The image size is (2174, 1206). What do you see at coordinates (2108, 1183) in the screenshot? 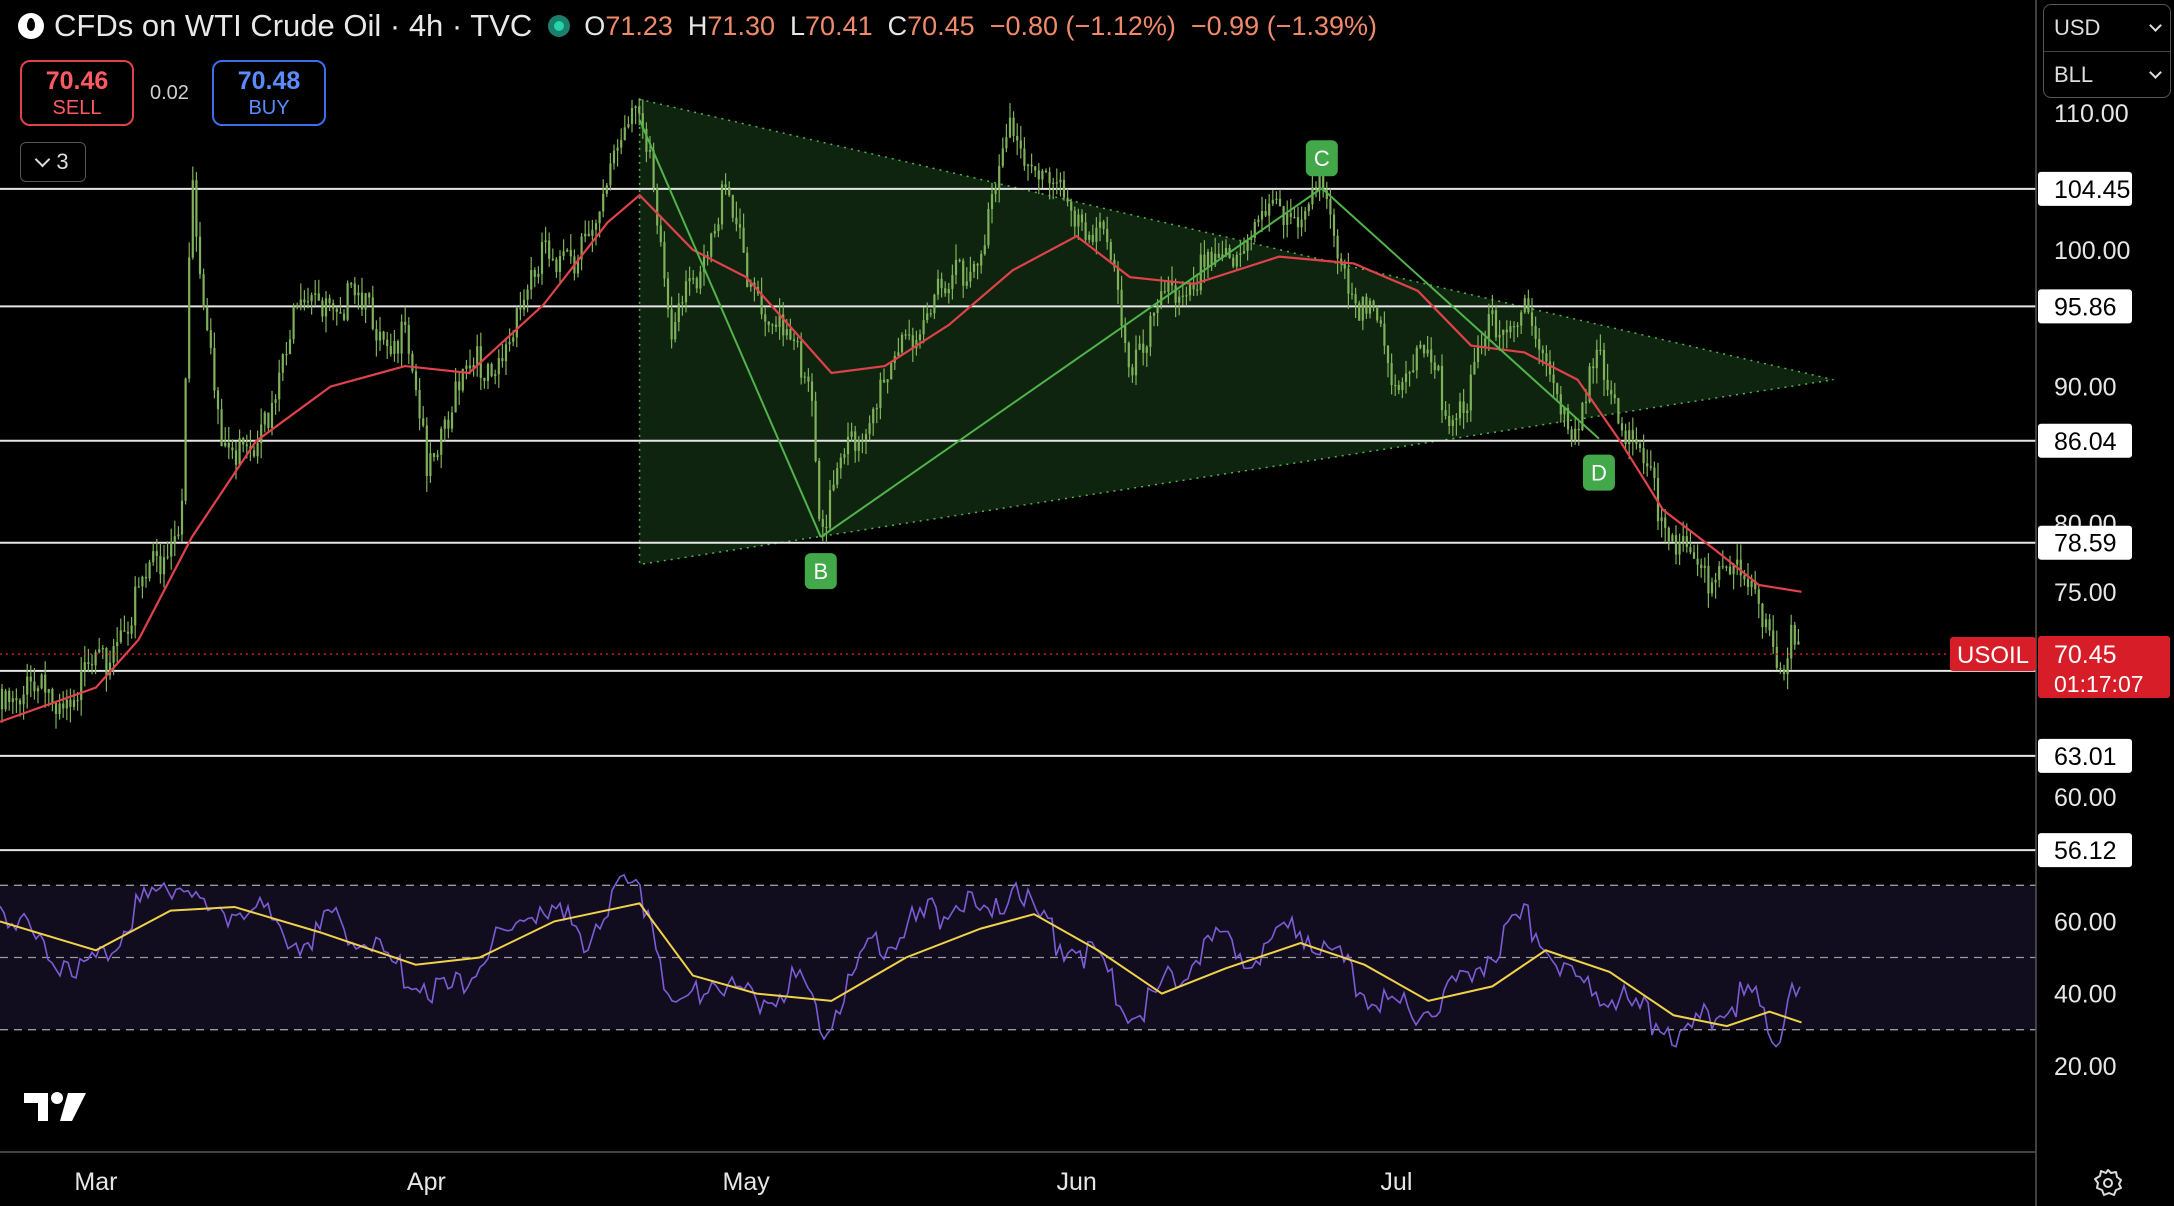
I see `settings-gear-icon` at bounding box center [2108, 1183].